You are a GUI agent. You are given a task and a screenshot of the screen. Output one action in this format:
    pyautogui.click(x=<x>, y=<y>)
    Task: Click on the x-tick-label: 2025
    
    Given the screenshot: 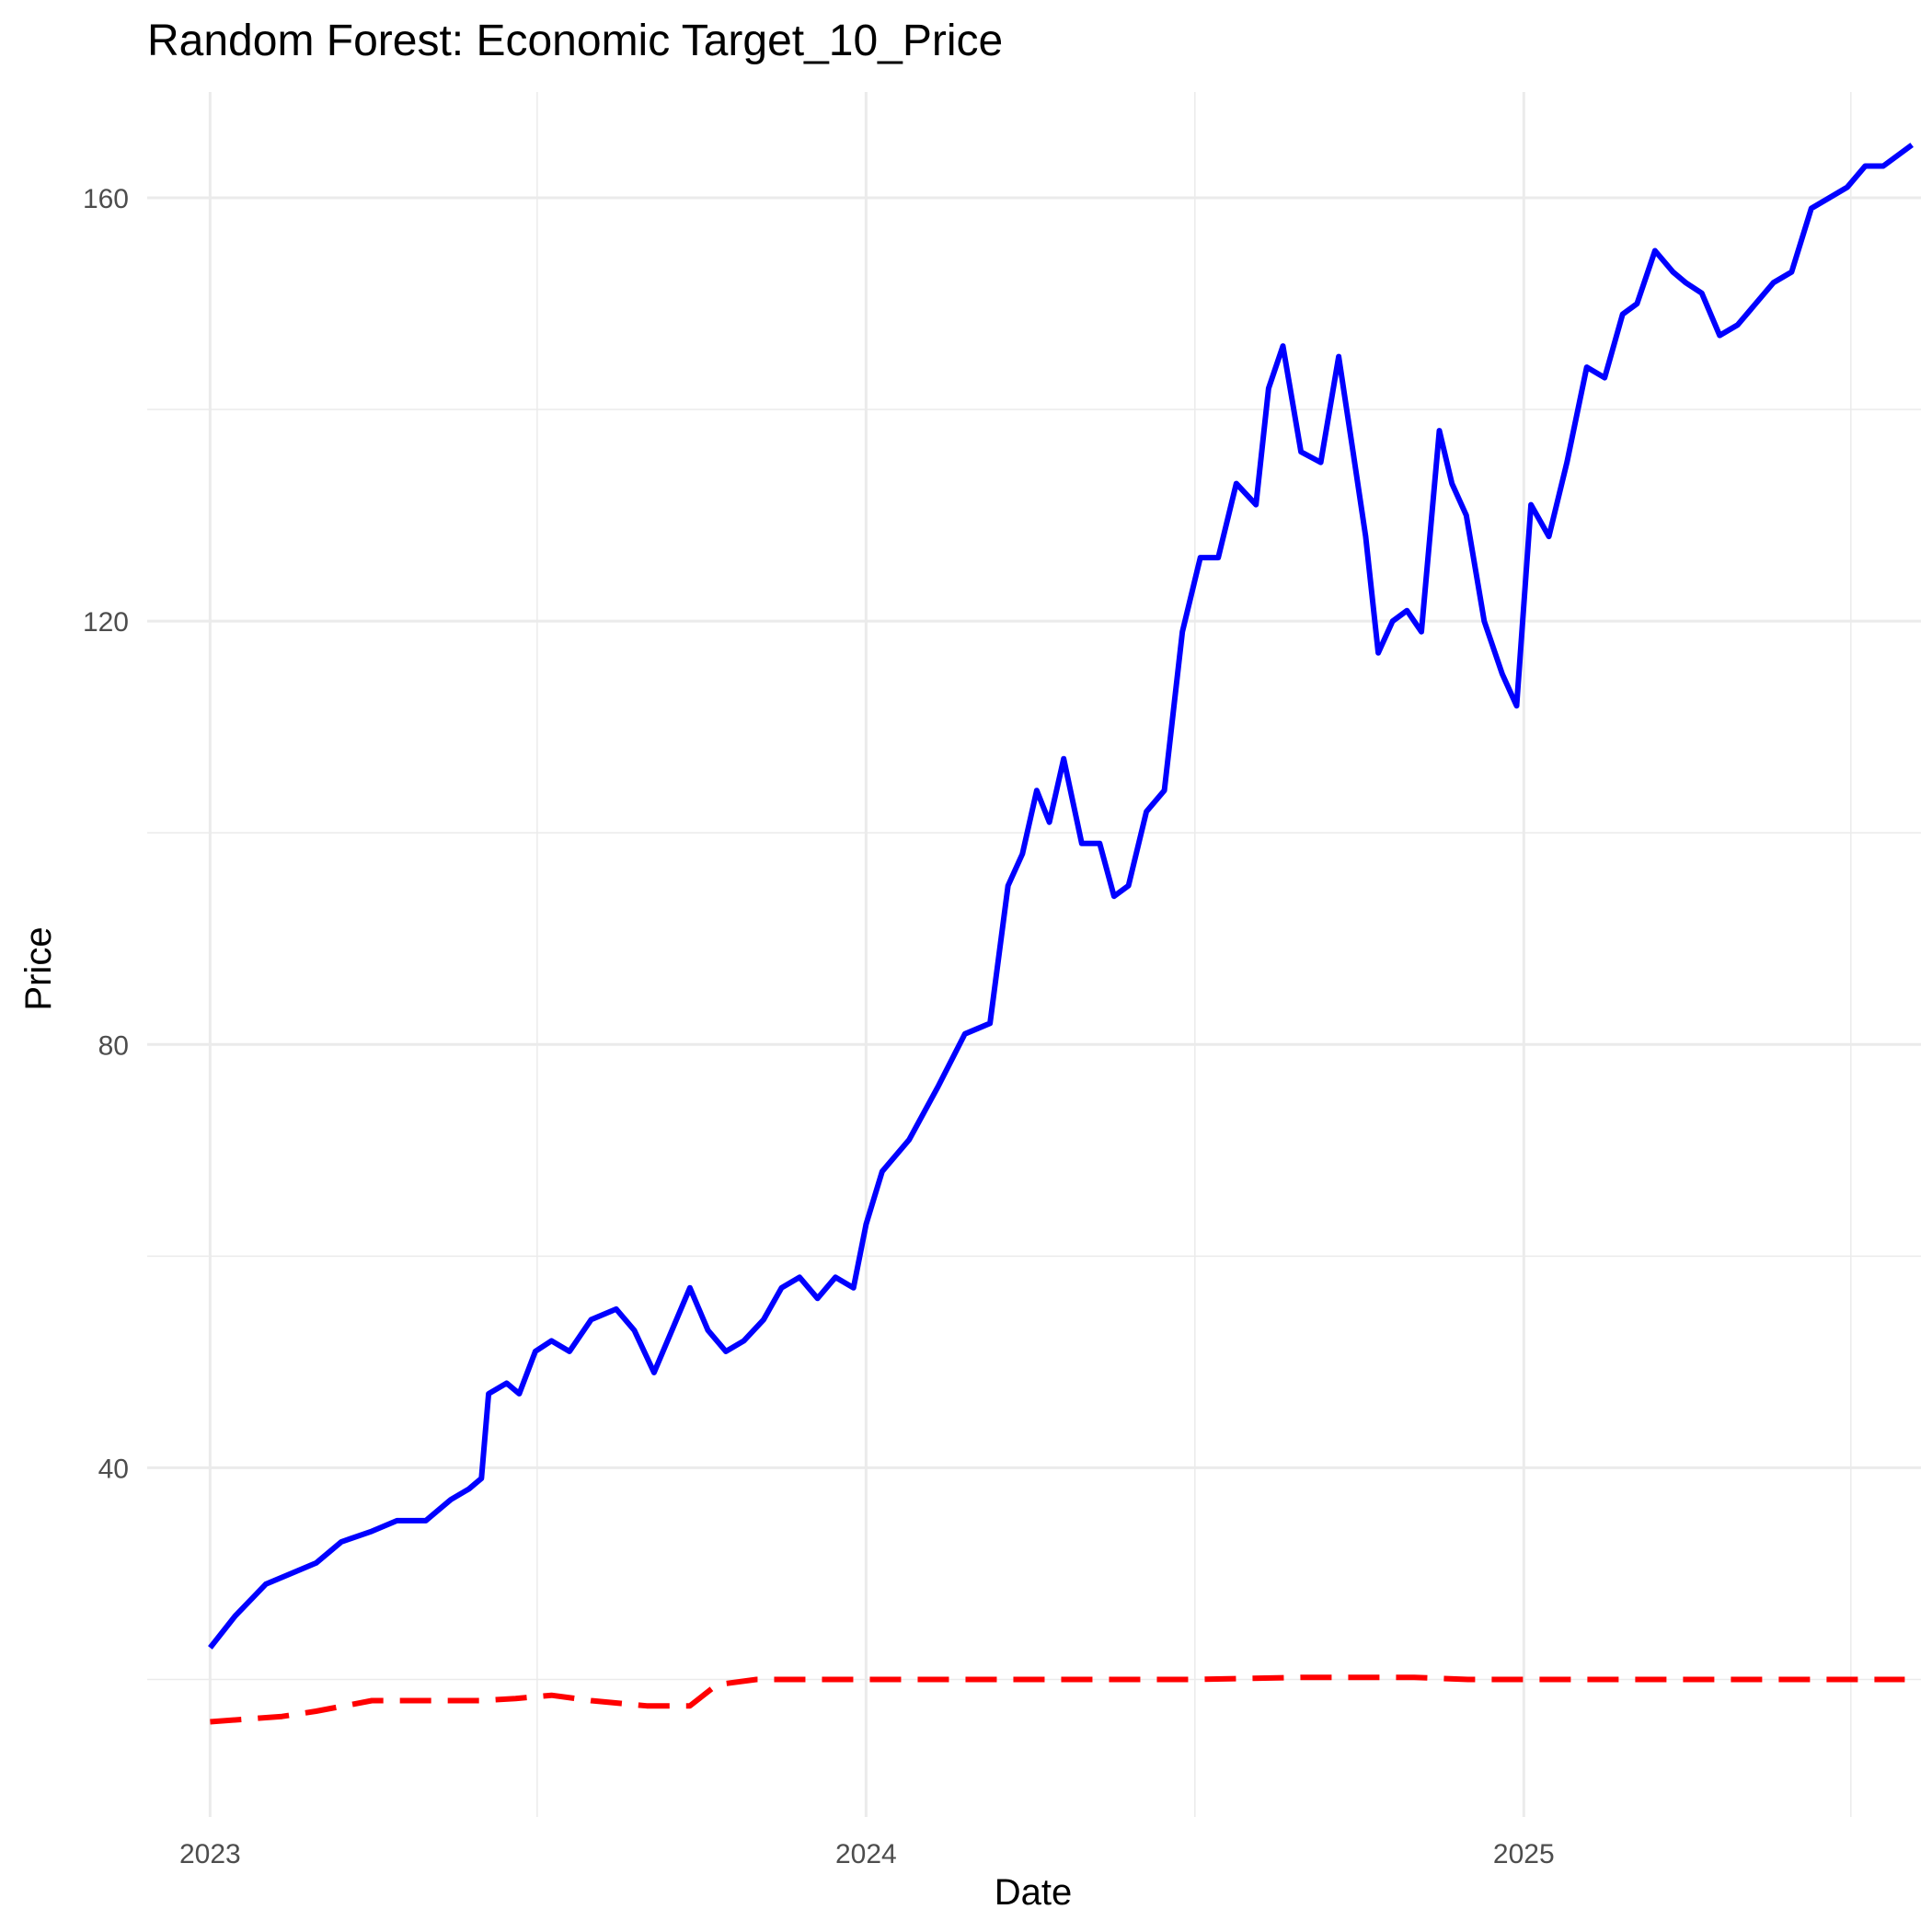 What is the action you would take?
    pyautogui.click(x=1524, y=1854)
    